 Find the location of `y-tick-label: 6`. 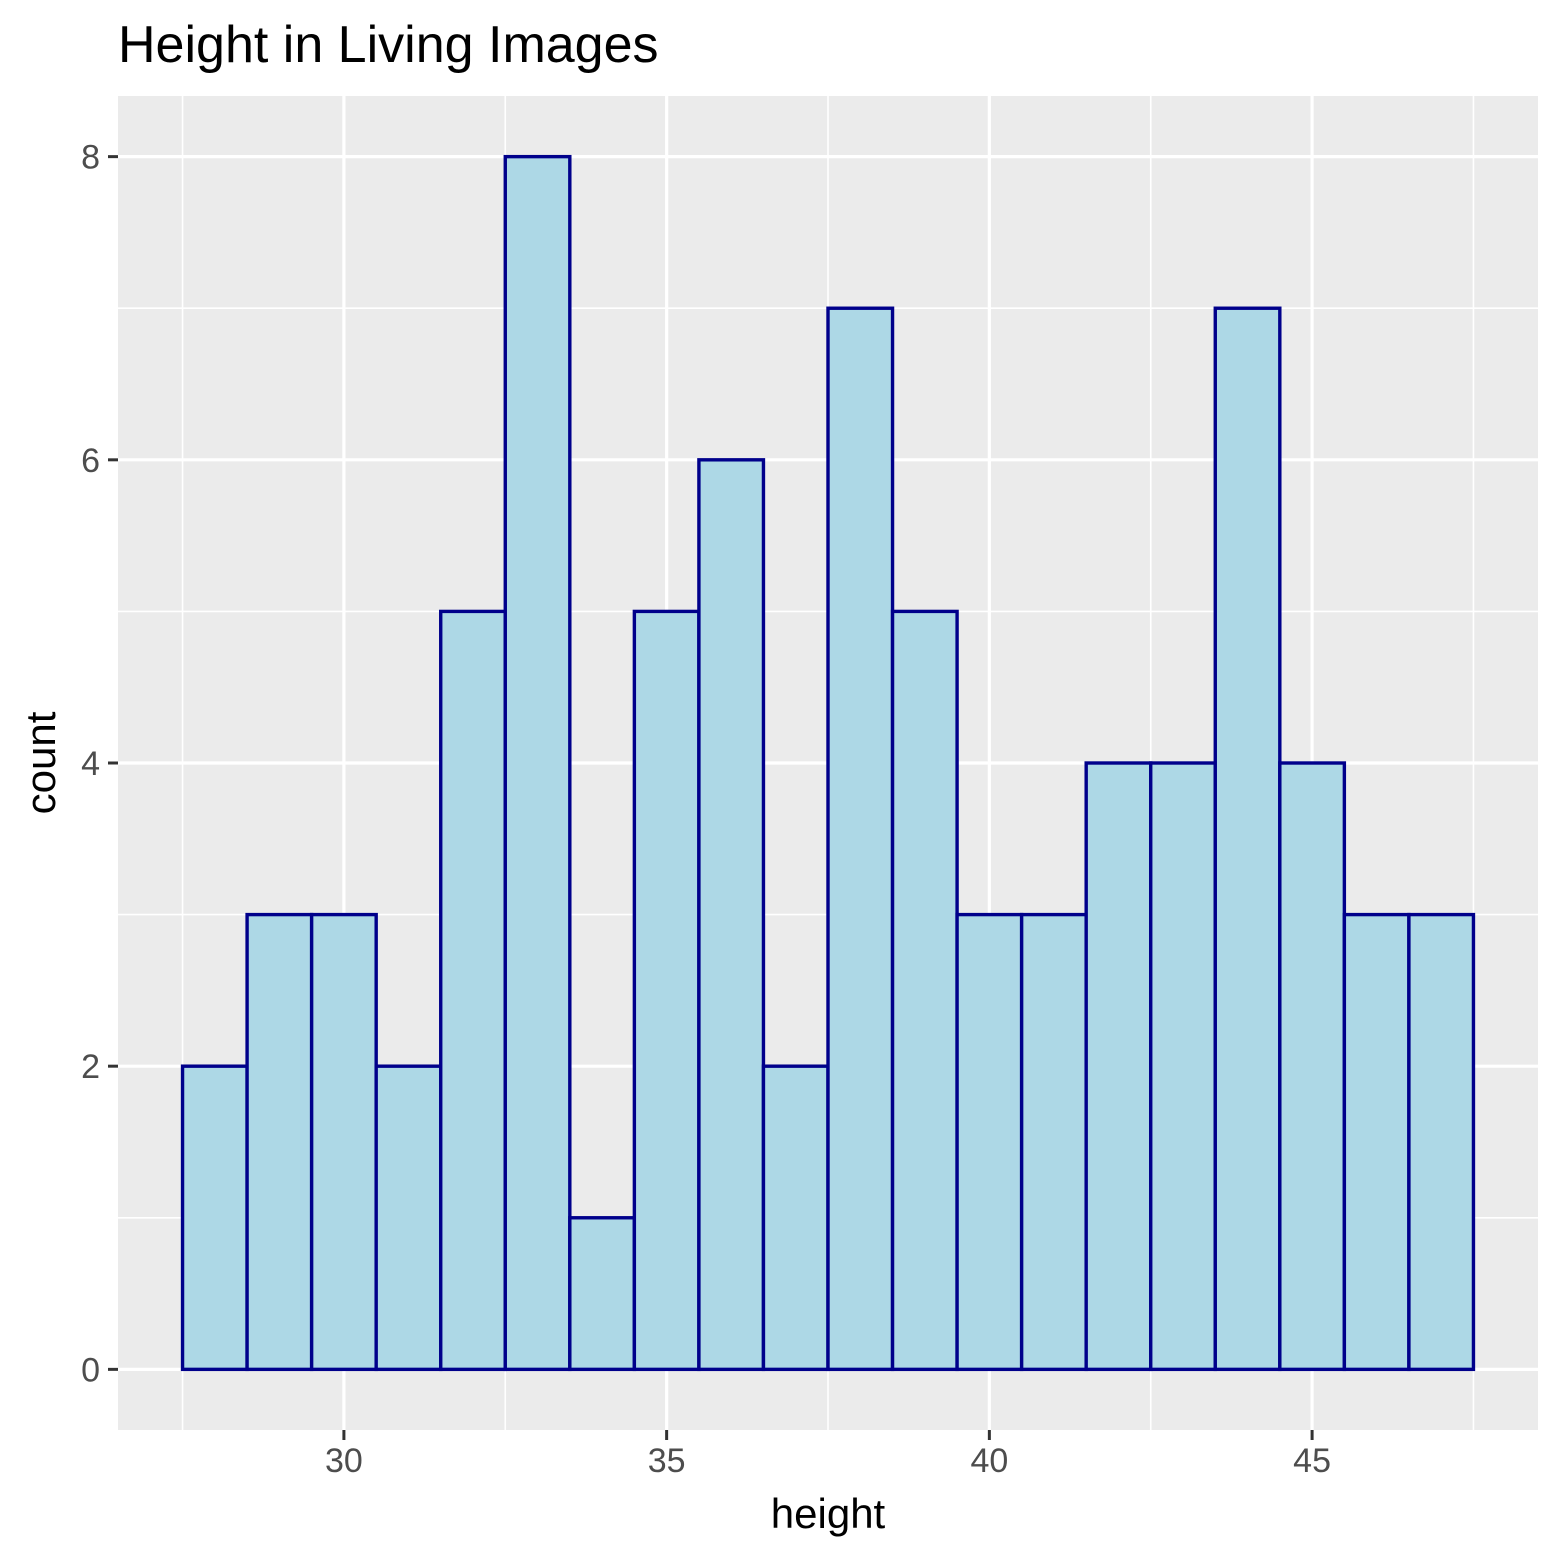

y-tick-label: 6 is located at coordinates (90, 461).